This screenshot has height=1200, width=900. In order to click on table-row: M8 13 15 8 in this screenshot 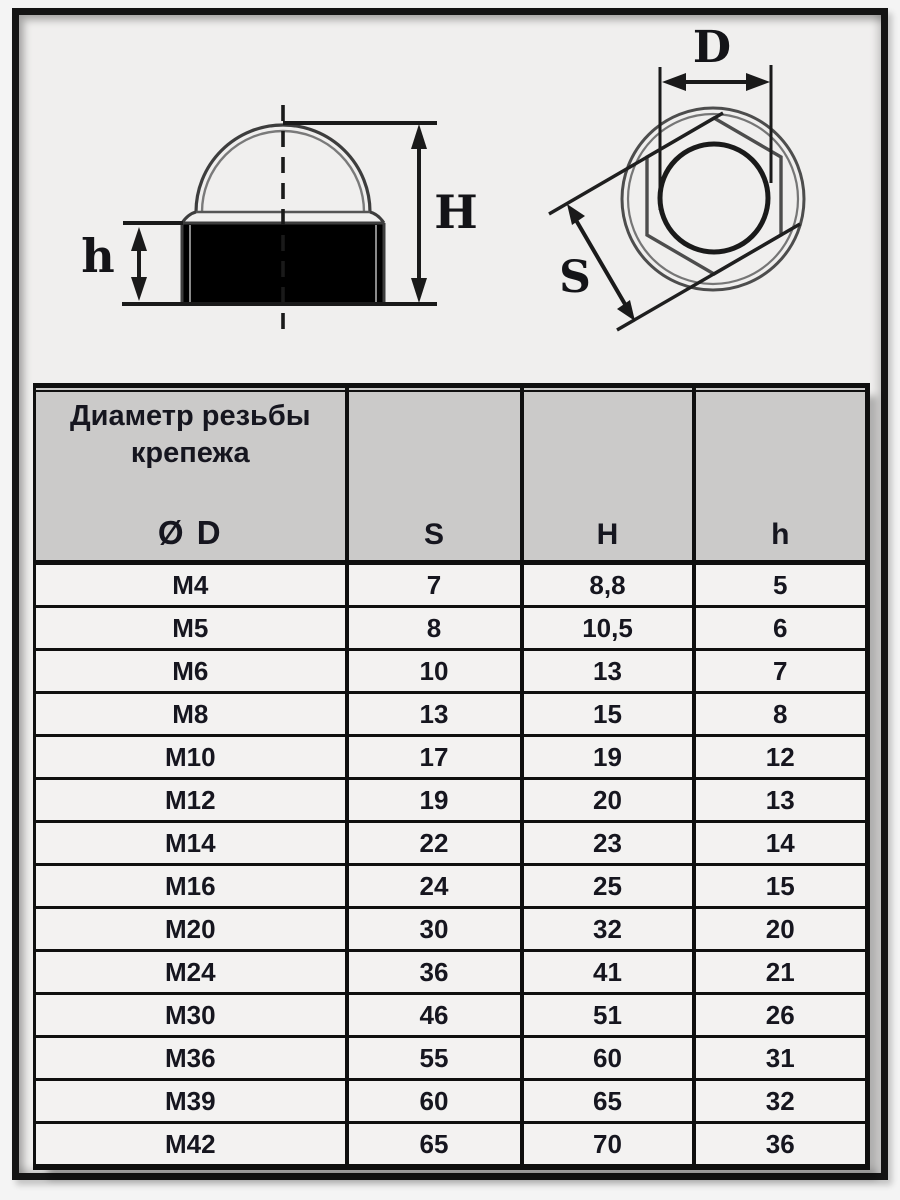, I will do `click(451, 713)`.